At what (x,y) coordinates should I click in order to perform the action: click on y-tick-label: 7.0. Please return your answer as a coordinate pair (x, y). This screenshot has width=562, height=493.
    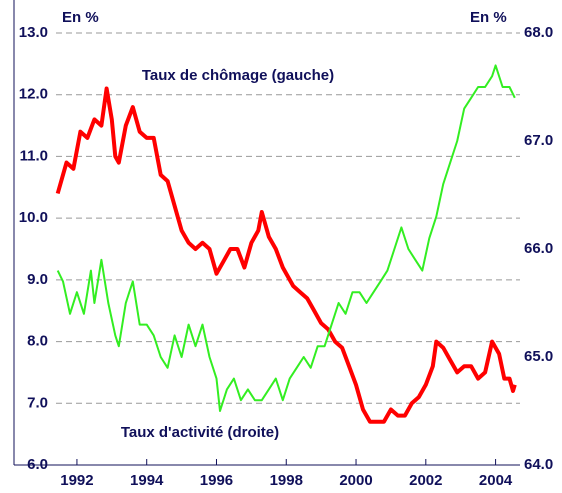
    Looking at the image, I should click on (37, 402).